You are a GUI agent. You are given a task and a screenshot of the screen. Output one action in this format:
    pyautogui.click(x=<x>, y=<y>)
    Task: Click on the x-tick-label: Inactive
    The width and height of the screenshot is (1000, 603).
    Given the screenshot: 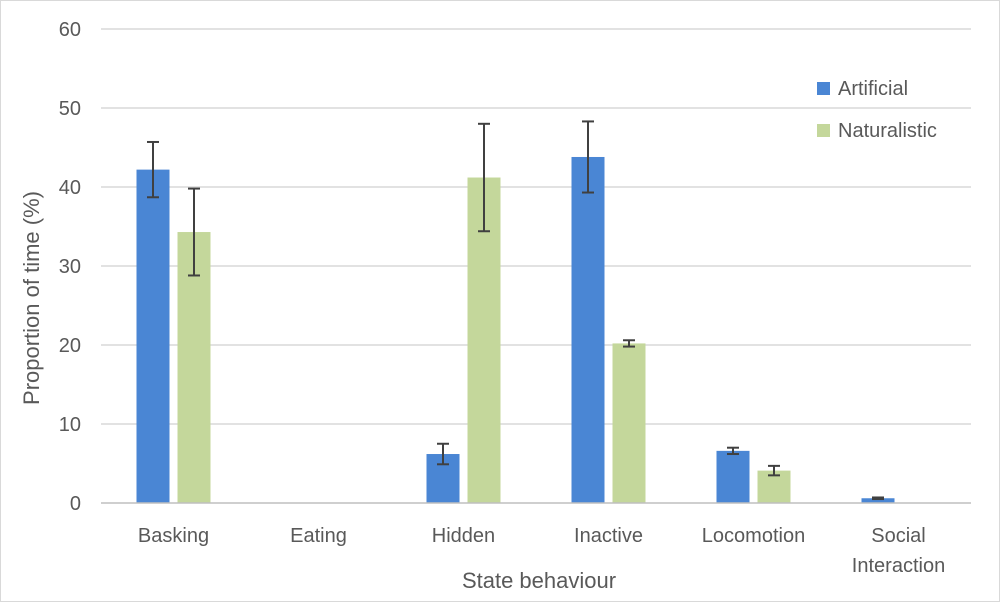 What is the action you would take?
    pyautogui.click(x=608, y=536)
    